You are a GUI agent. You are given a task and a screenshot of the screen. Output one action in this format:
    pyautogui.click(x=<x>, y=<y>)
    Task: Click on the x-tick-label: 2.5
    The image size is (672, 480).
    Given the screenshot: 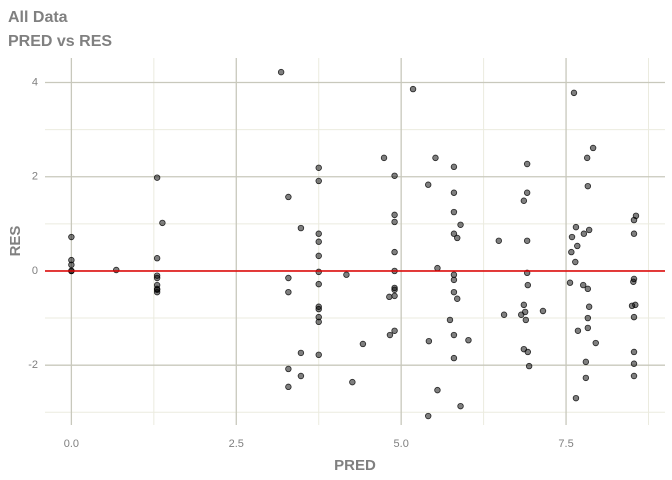 What is the action you would take?
    pyautogui.click(x=236, y=444)
    